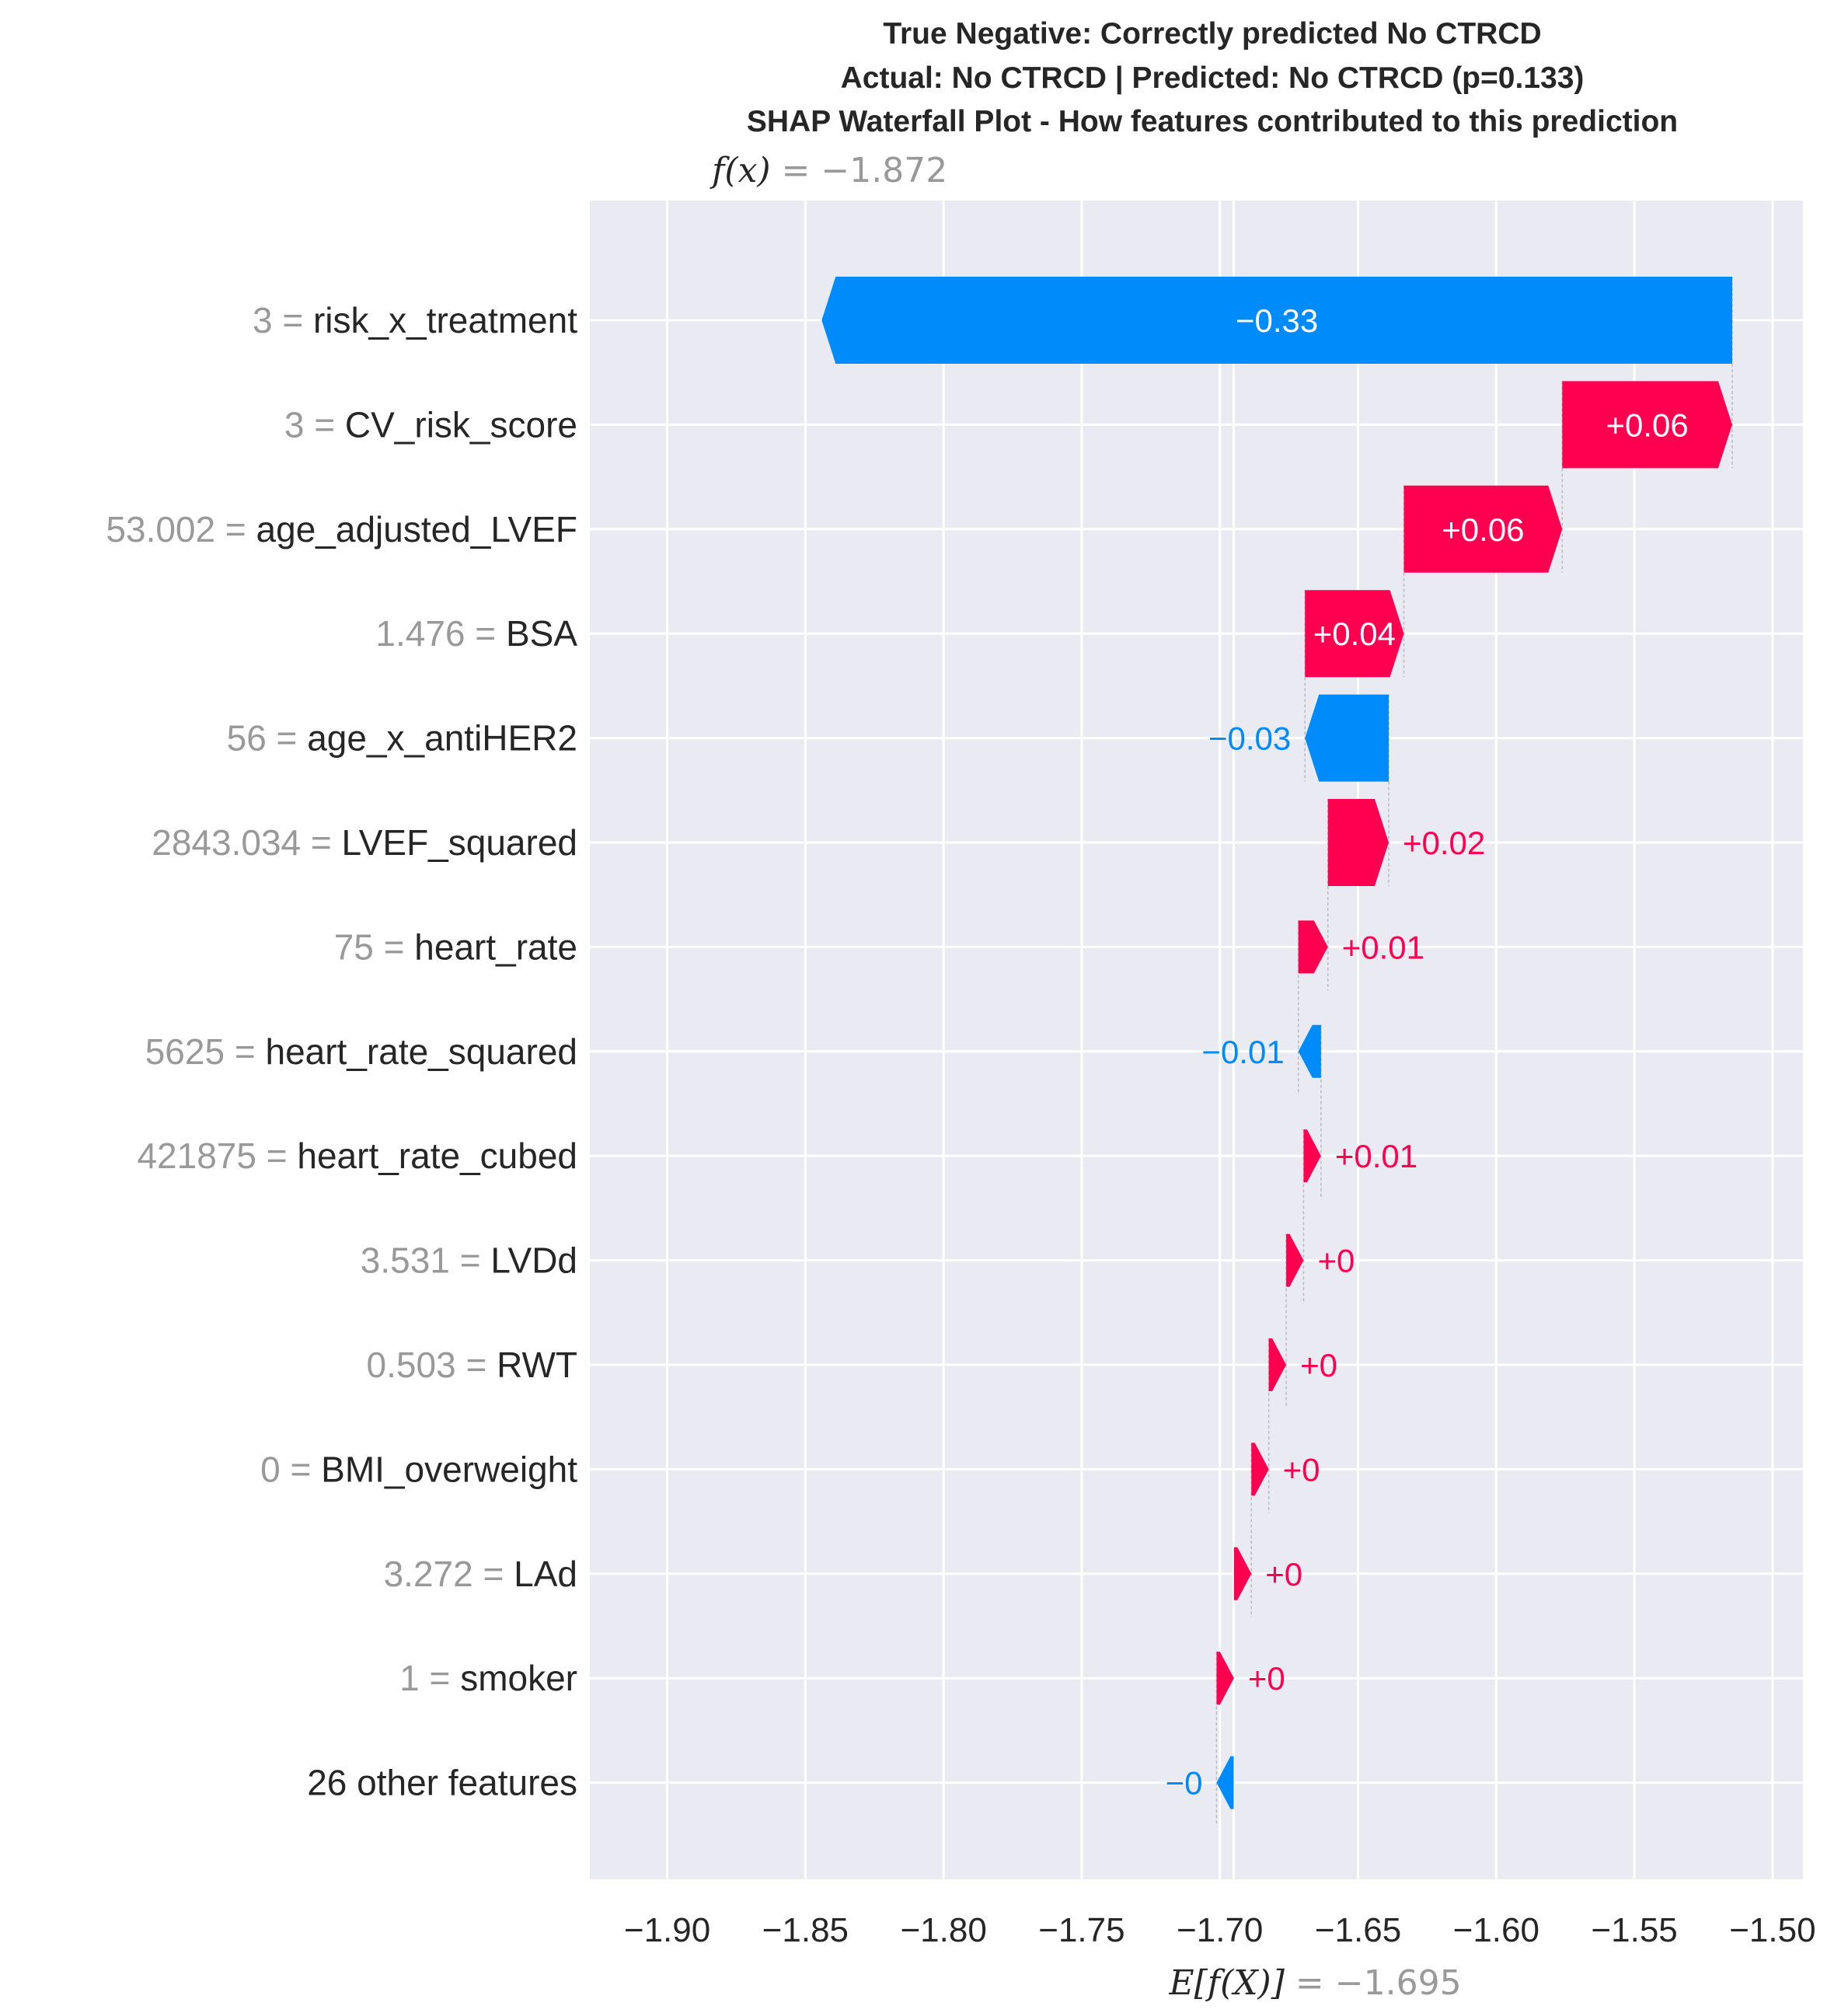  I want to click on base-value: = −1.695, so click(1373, 1983).